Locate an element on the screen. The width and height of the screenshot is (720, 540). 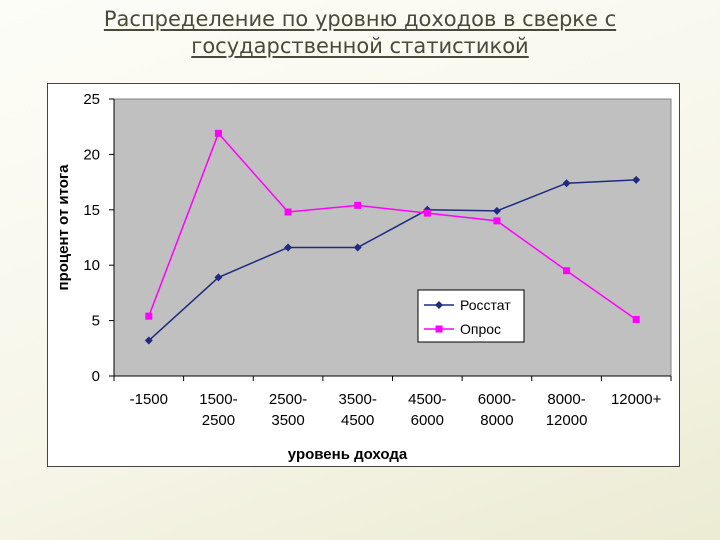
x-category-label-line: 3500- is located at coordinates (358, 399).